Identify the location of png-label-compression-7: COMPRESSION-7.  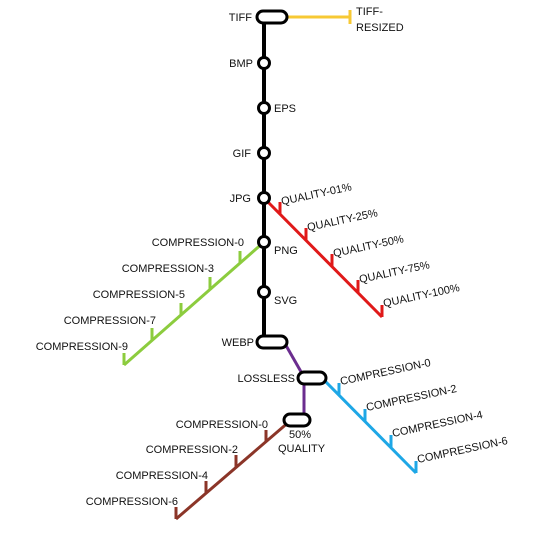
(110, 321).